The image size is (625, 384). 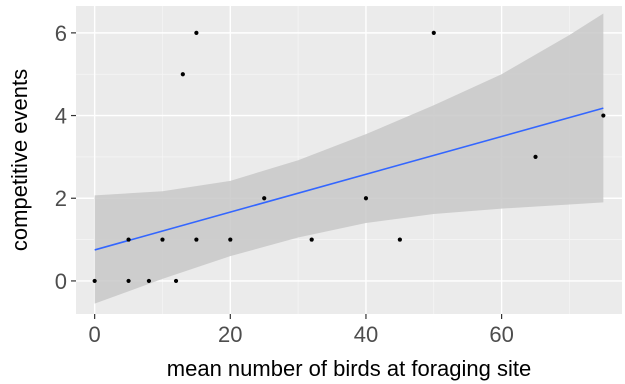 What do you see at coordinates (230, 334) in the screenshot?
I see `x-tick-label: 20` at bounding box center [230, 334].